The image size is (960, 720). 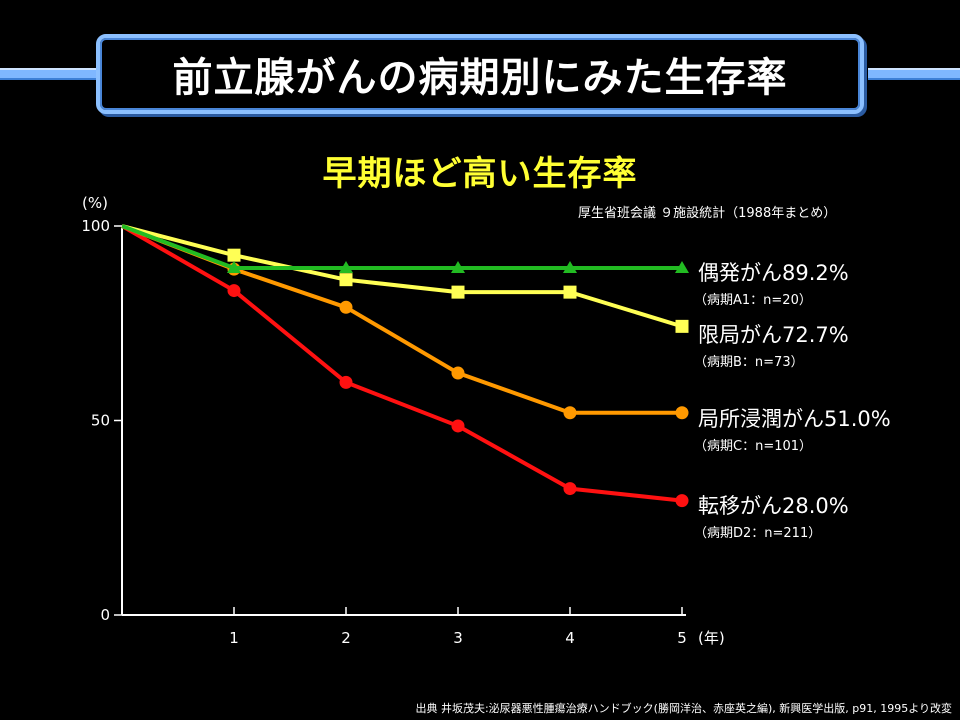 I want to click on series-label: 偶発がん89.2%, so click(x=773, y=273).